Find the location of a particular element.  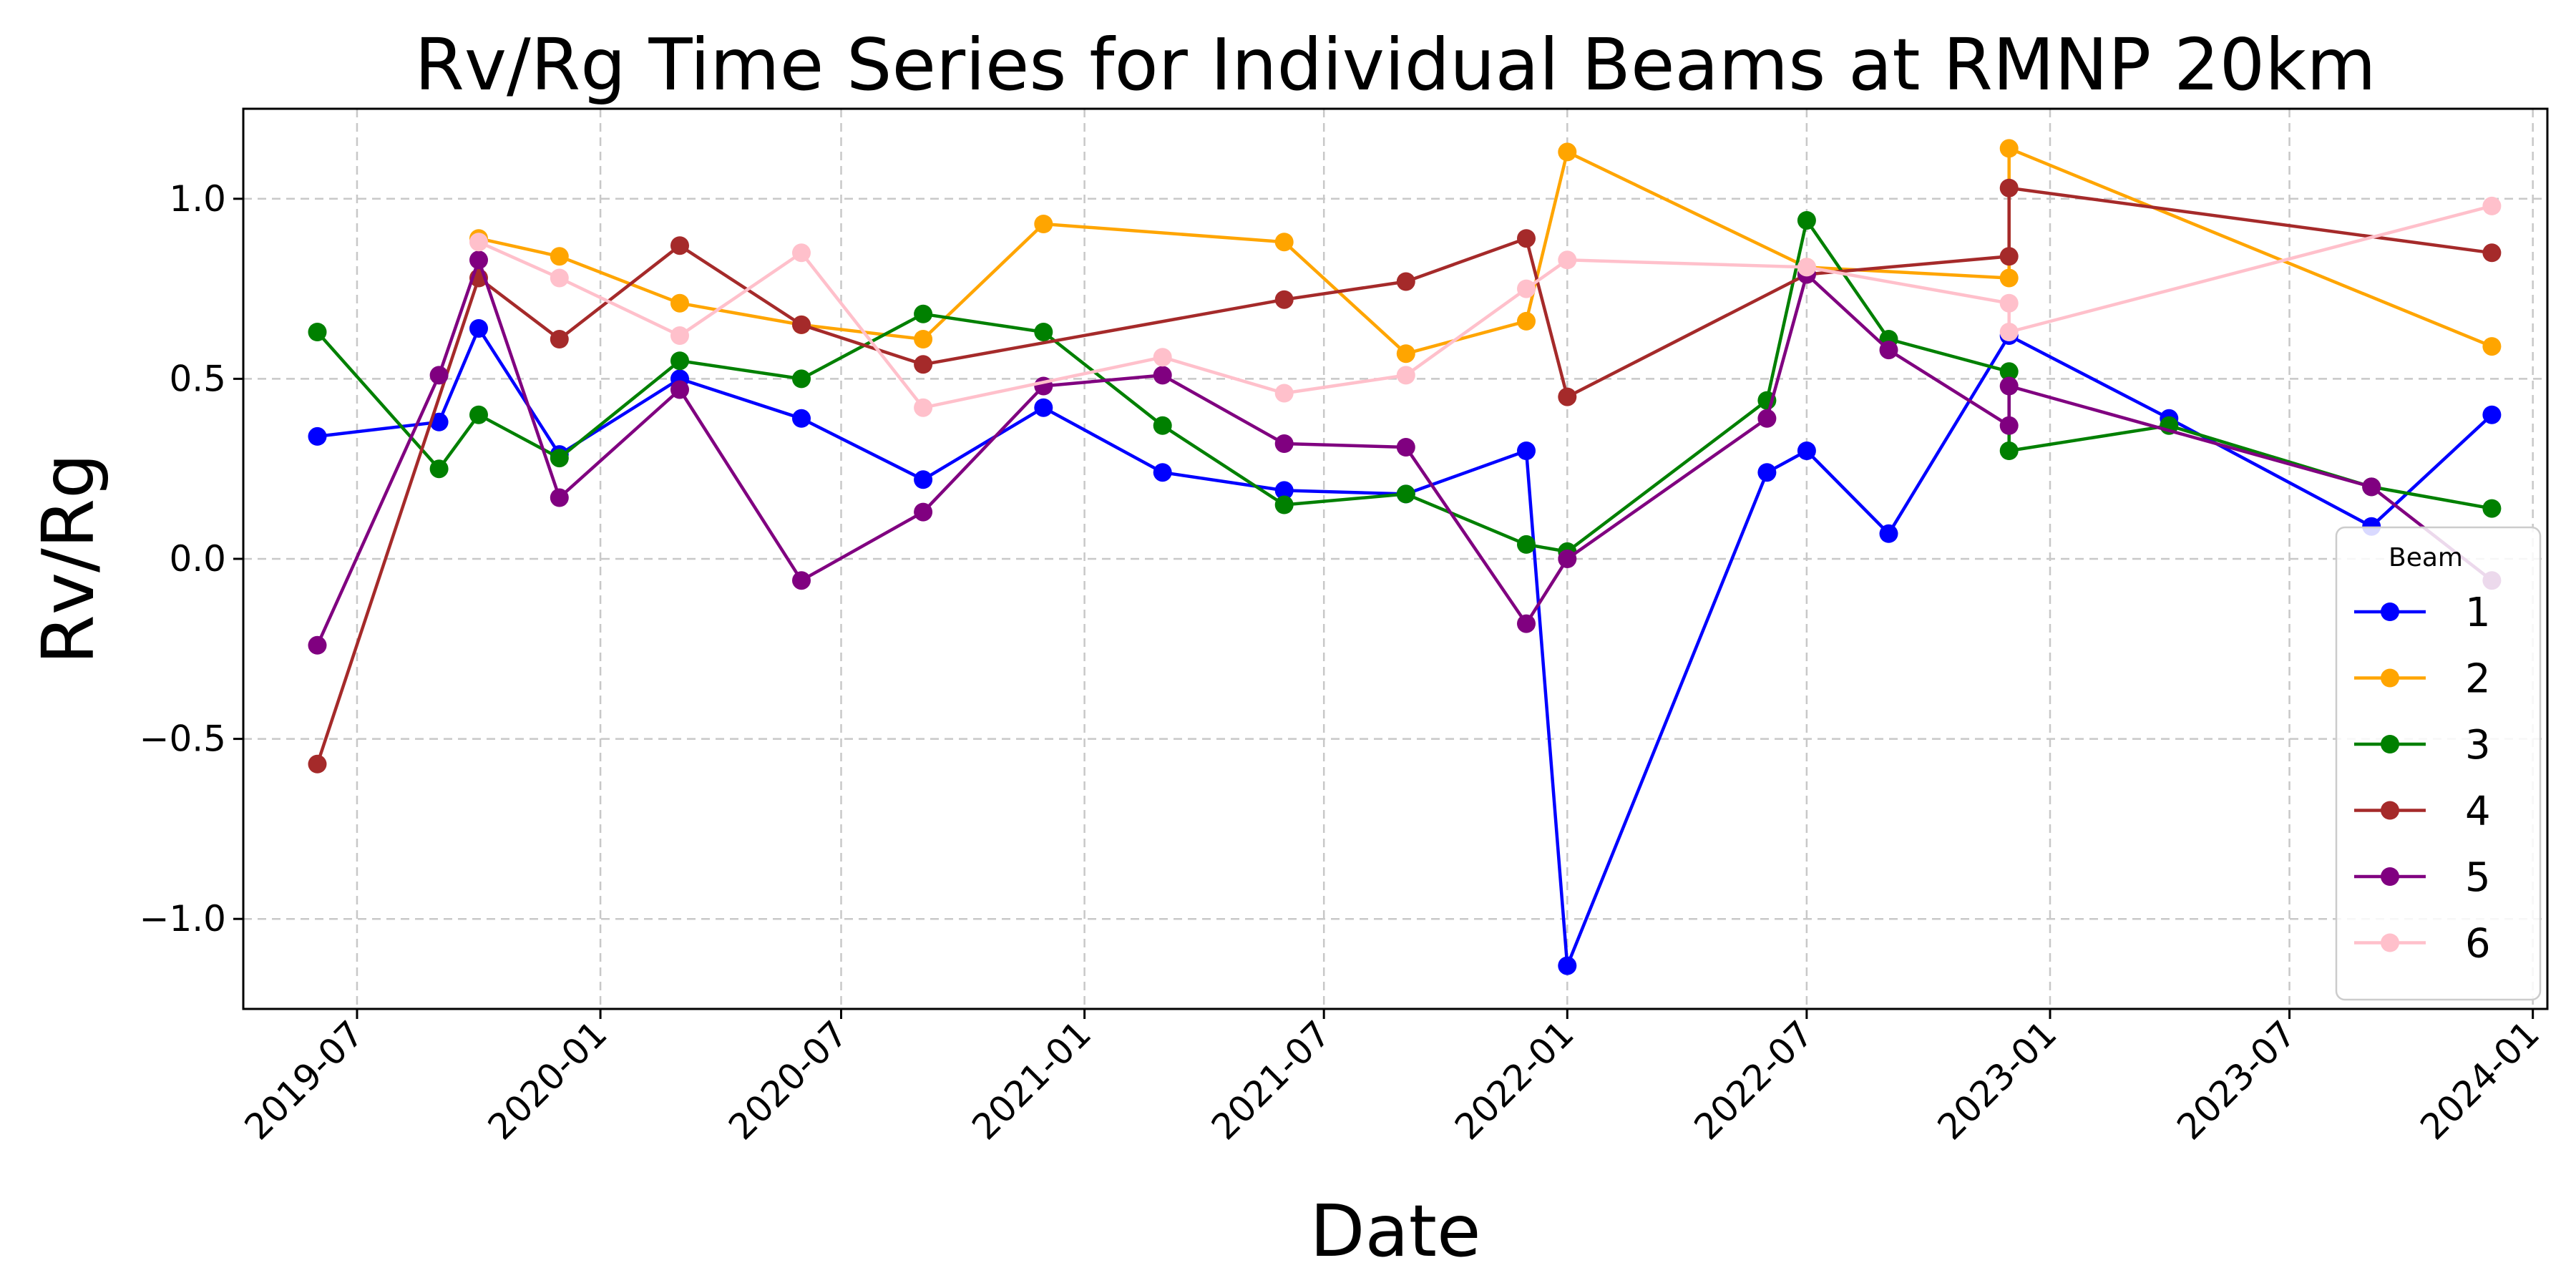

legend-label: 3 is located at coordinates (2478, 745).